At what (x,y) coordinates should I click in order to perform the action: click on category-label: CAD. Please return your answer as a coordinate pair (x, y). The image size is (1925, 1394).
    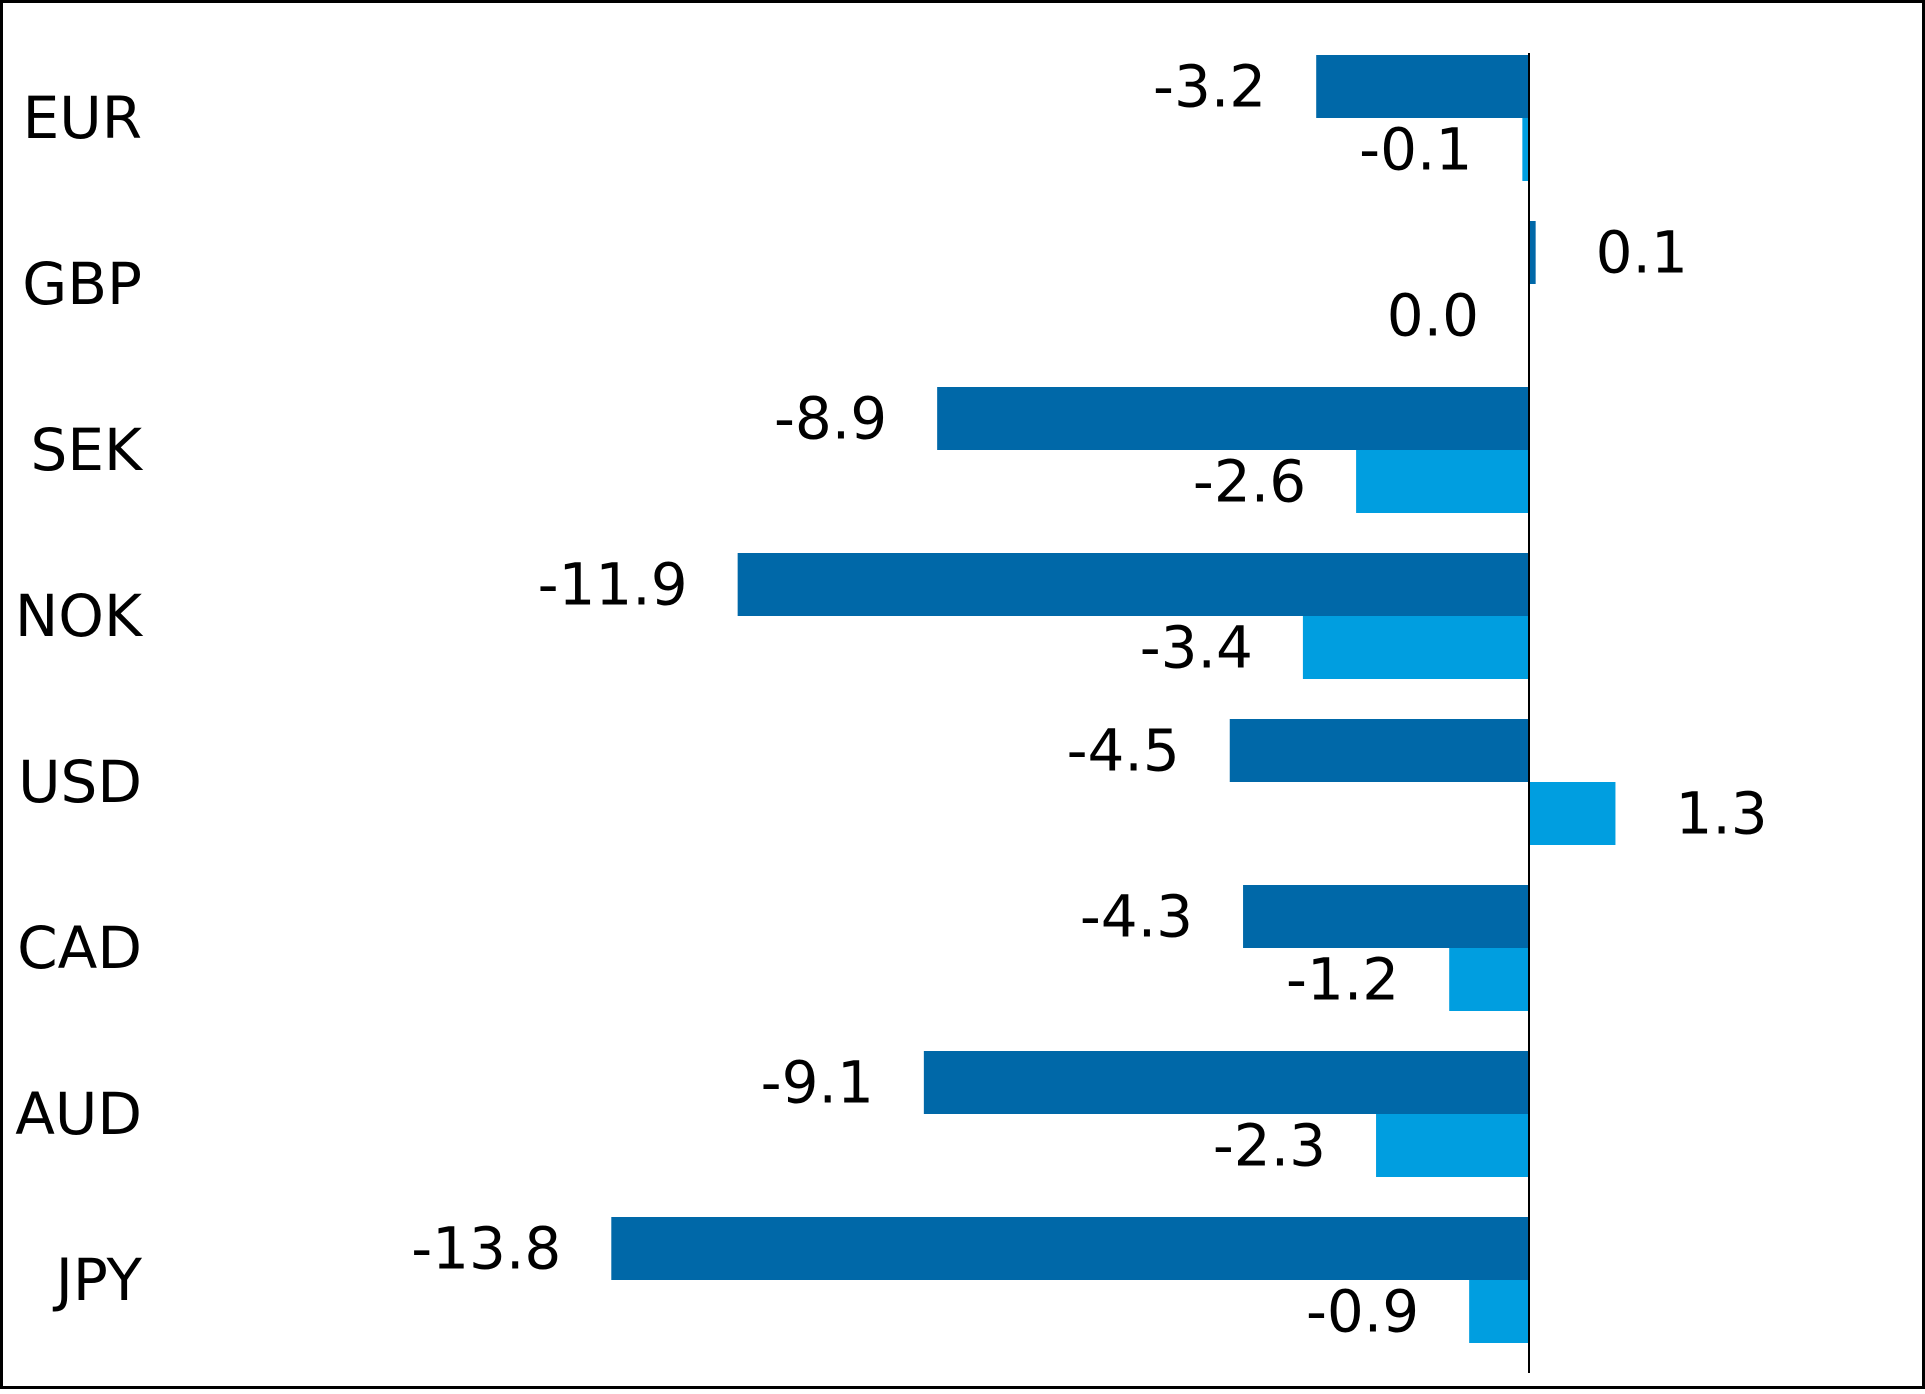
    Looking at the image, I should click on (79, 948).